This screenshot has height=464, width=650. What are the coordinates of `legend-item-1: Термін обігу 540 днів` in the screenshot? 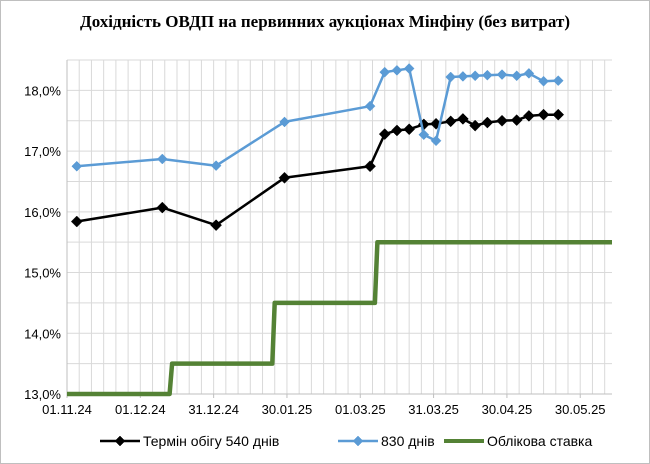 It's located at (189, 441).